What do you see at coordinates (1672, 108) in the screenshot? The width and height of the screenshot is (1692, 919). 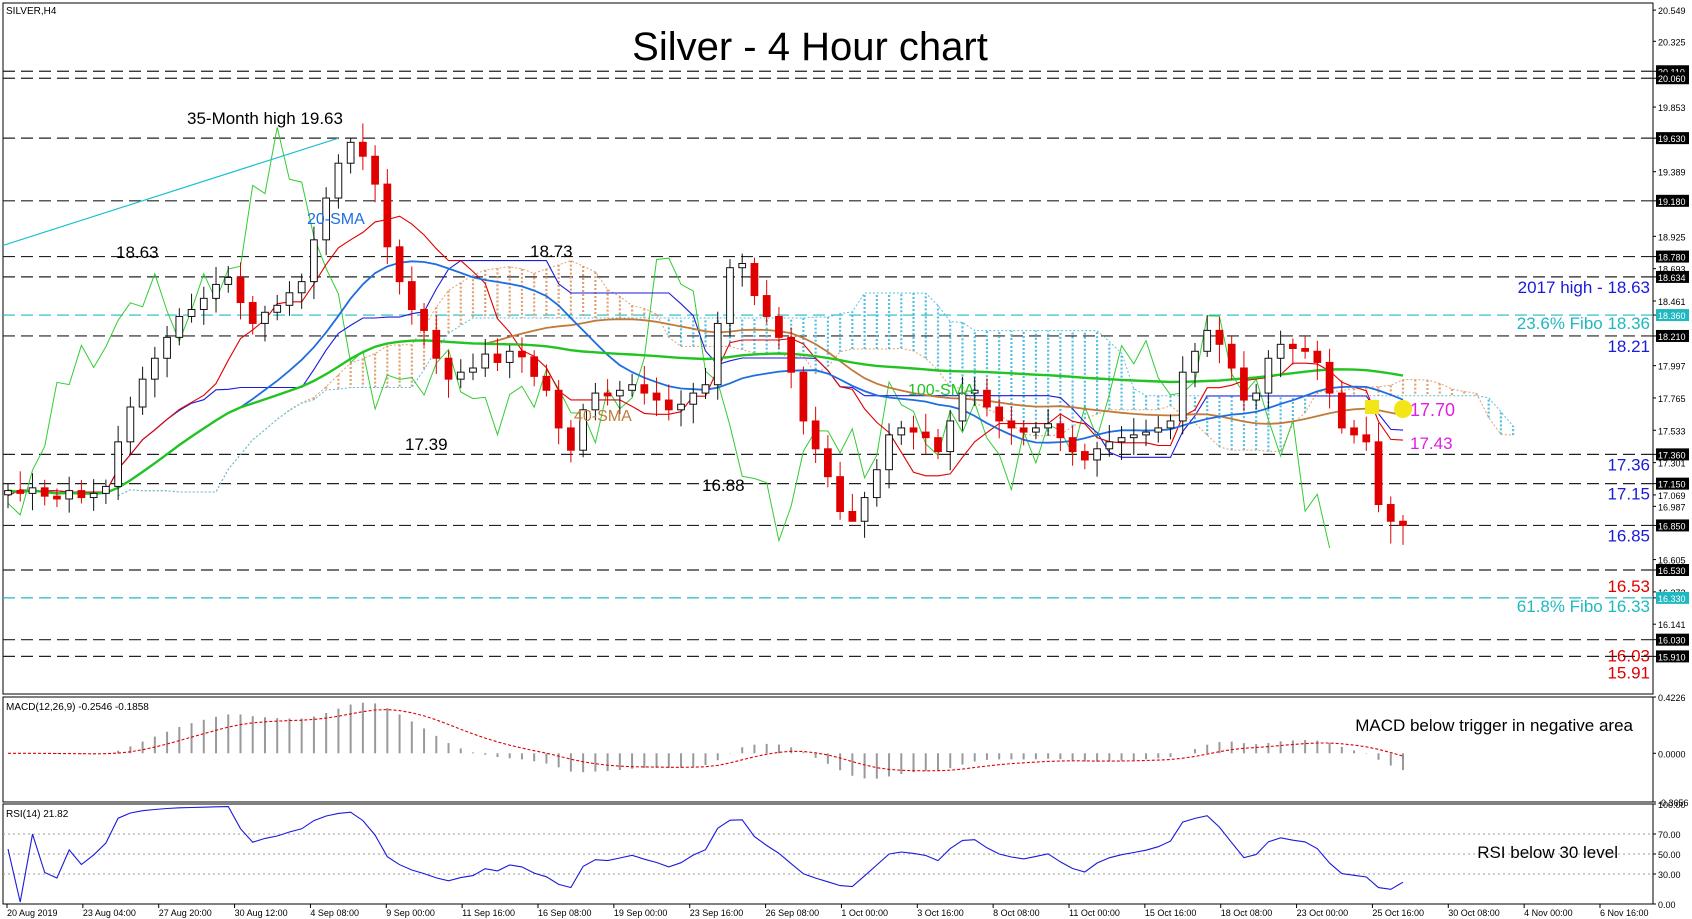 I see `price-tick-label: 19.853` at bounding box center [1672, 108].